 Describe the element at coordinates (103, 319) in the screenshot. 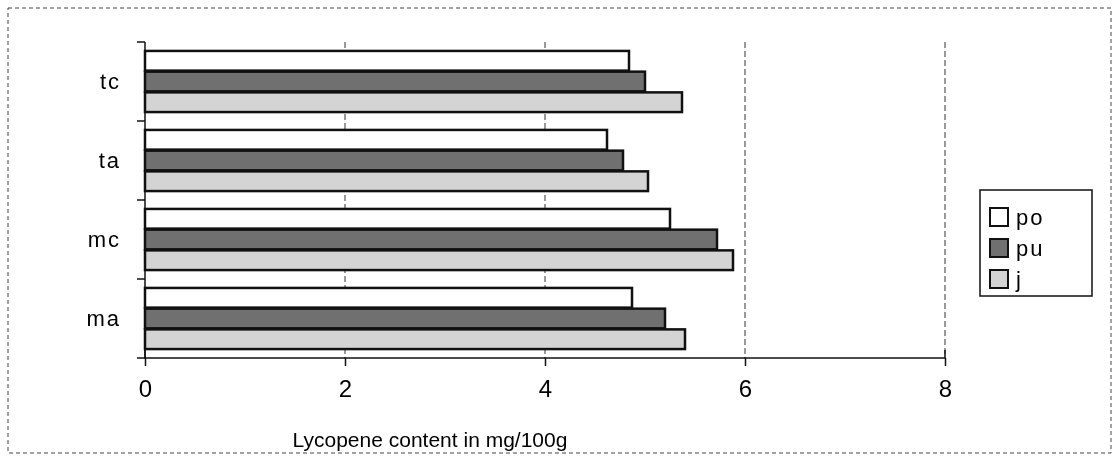

I see `y-tick-label: ma` at that location.